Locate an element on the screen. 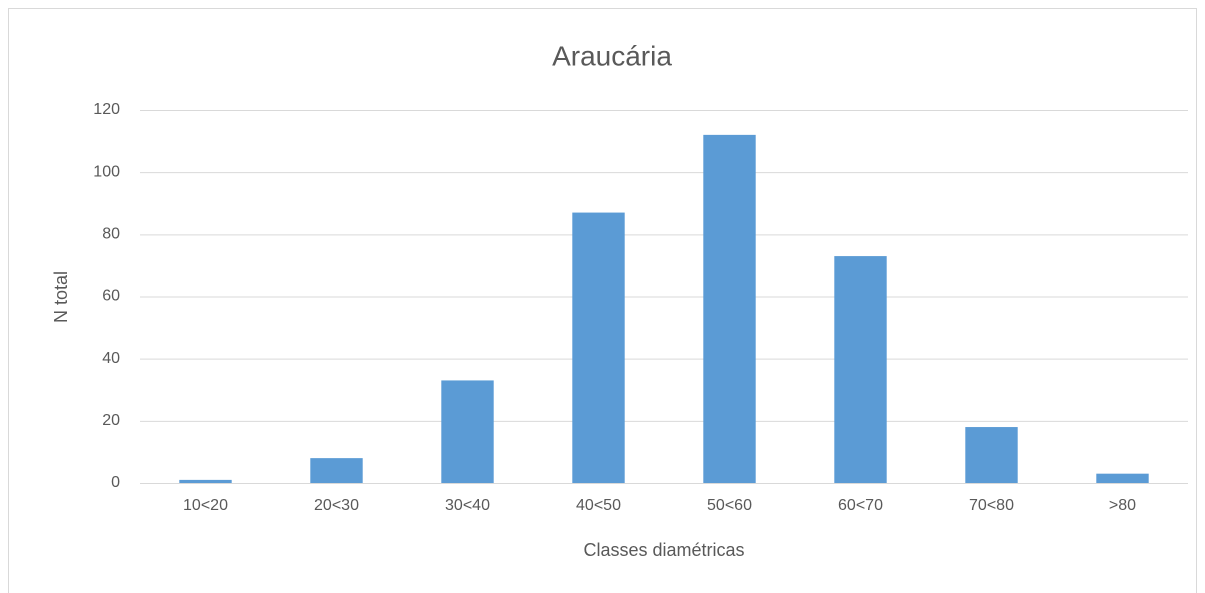 This screenshot has width=1205, height=593. x-tick-label: 70<80 is located at coordinates (991, 505).